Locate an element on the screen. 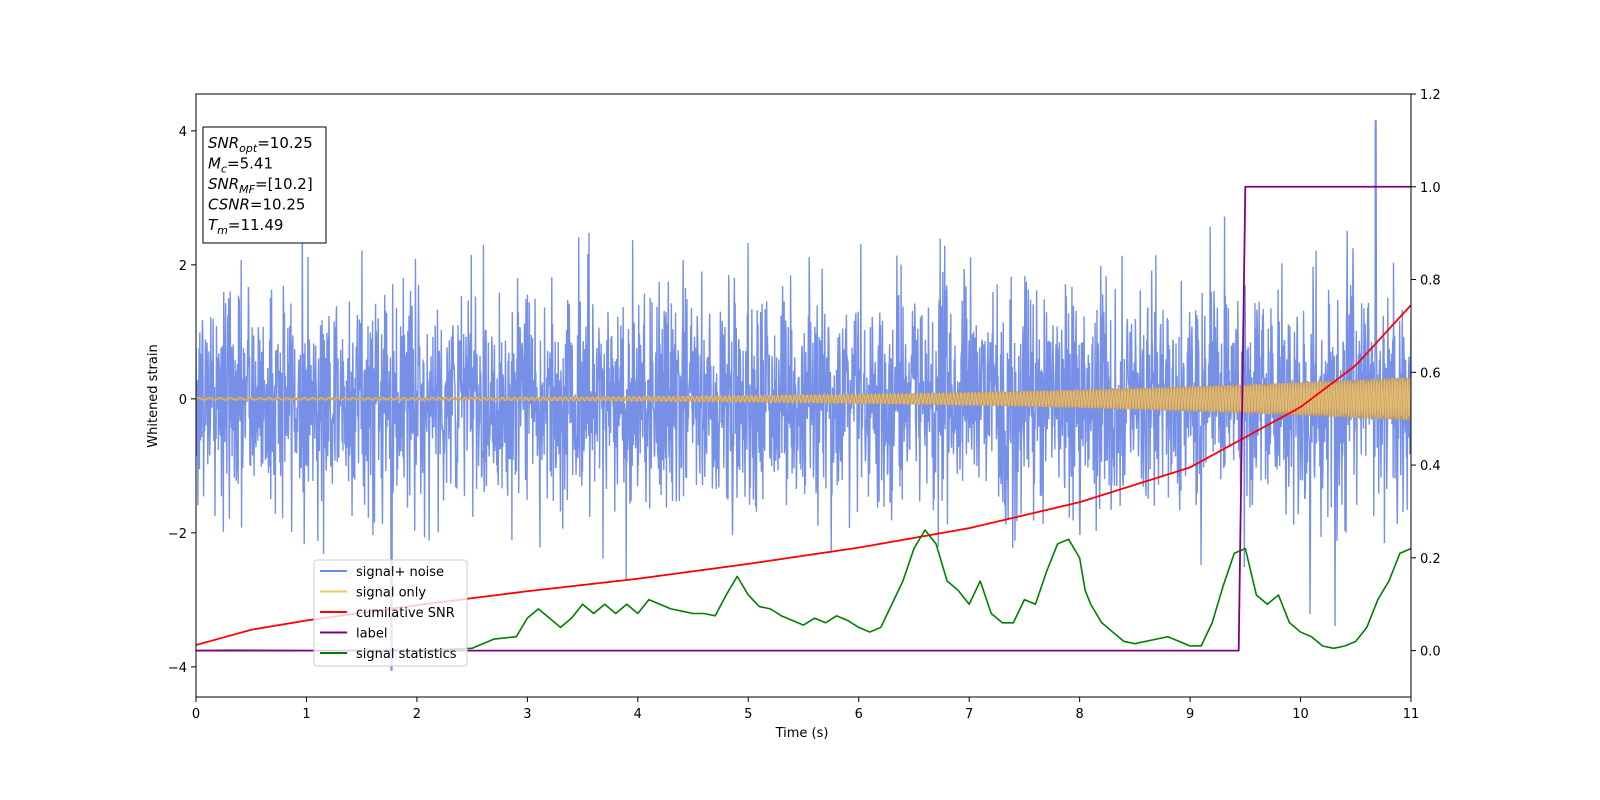  legend-entry: label is located at coordinates (371, 634).